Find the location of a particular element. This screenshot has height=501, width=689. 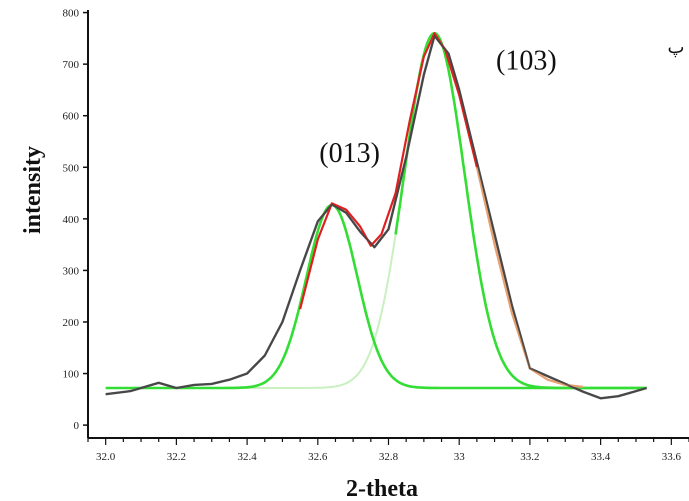

y-tick-label: 600 is located at coordinates (71, 117).